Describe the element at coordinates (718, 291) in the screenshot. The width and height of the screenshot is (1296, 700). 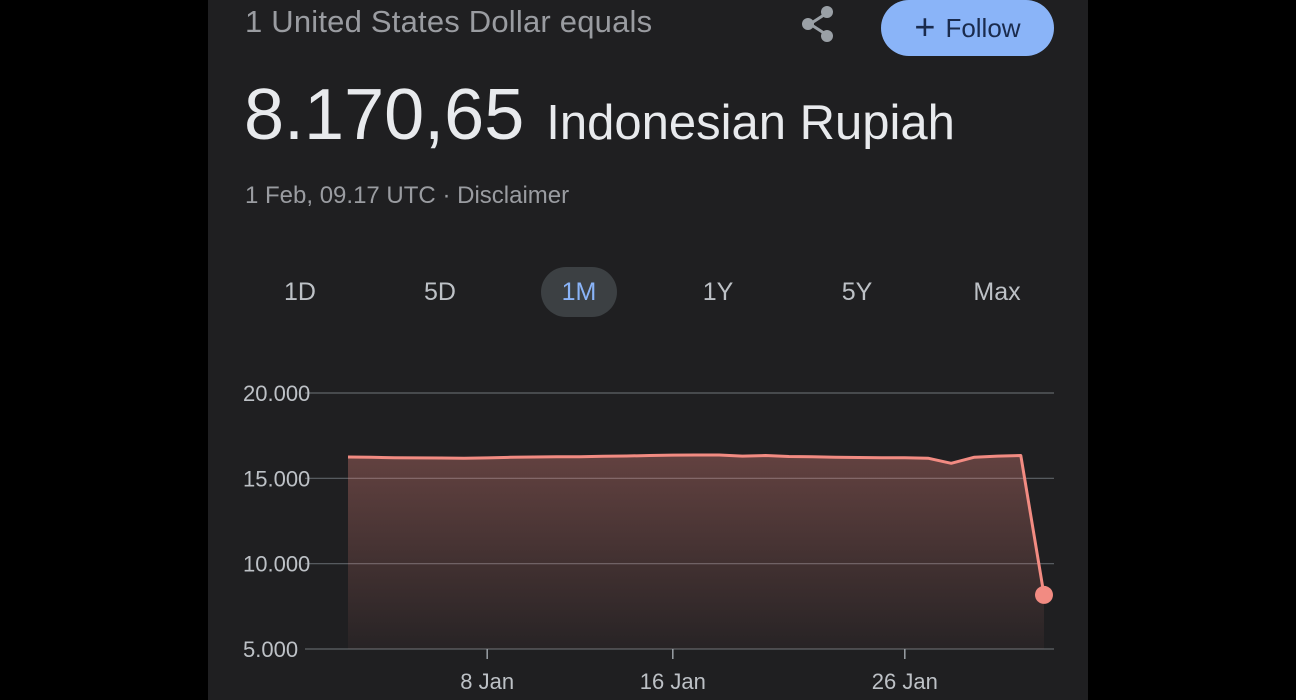
I see `tab-1y: 1Y` at that location.